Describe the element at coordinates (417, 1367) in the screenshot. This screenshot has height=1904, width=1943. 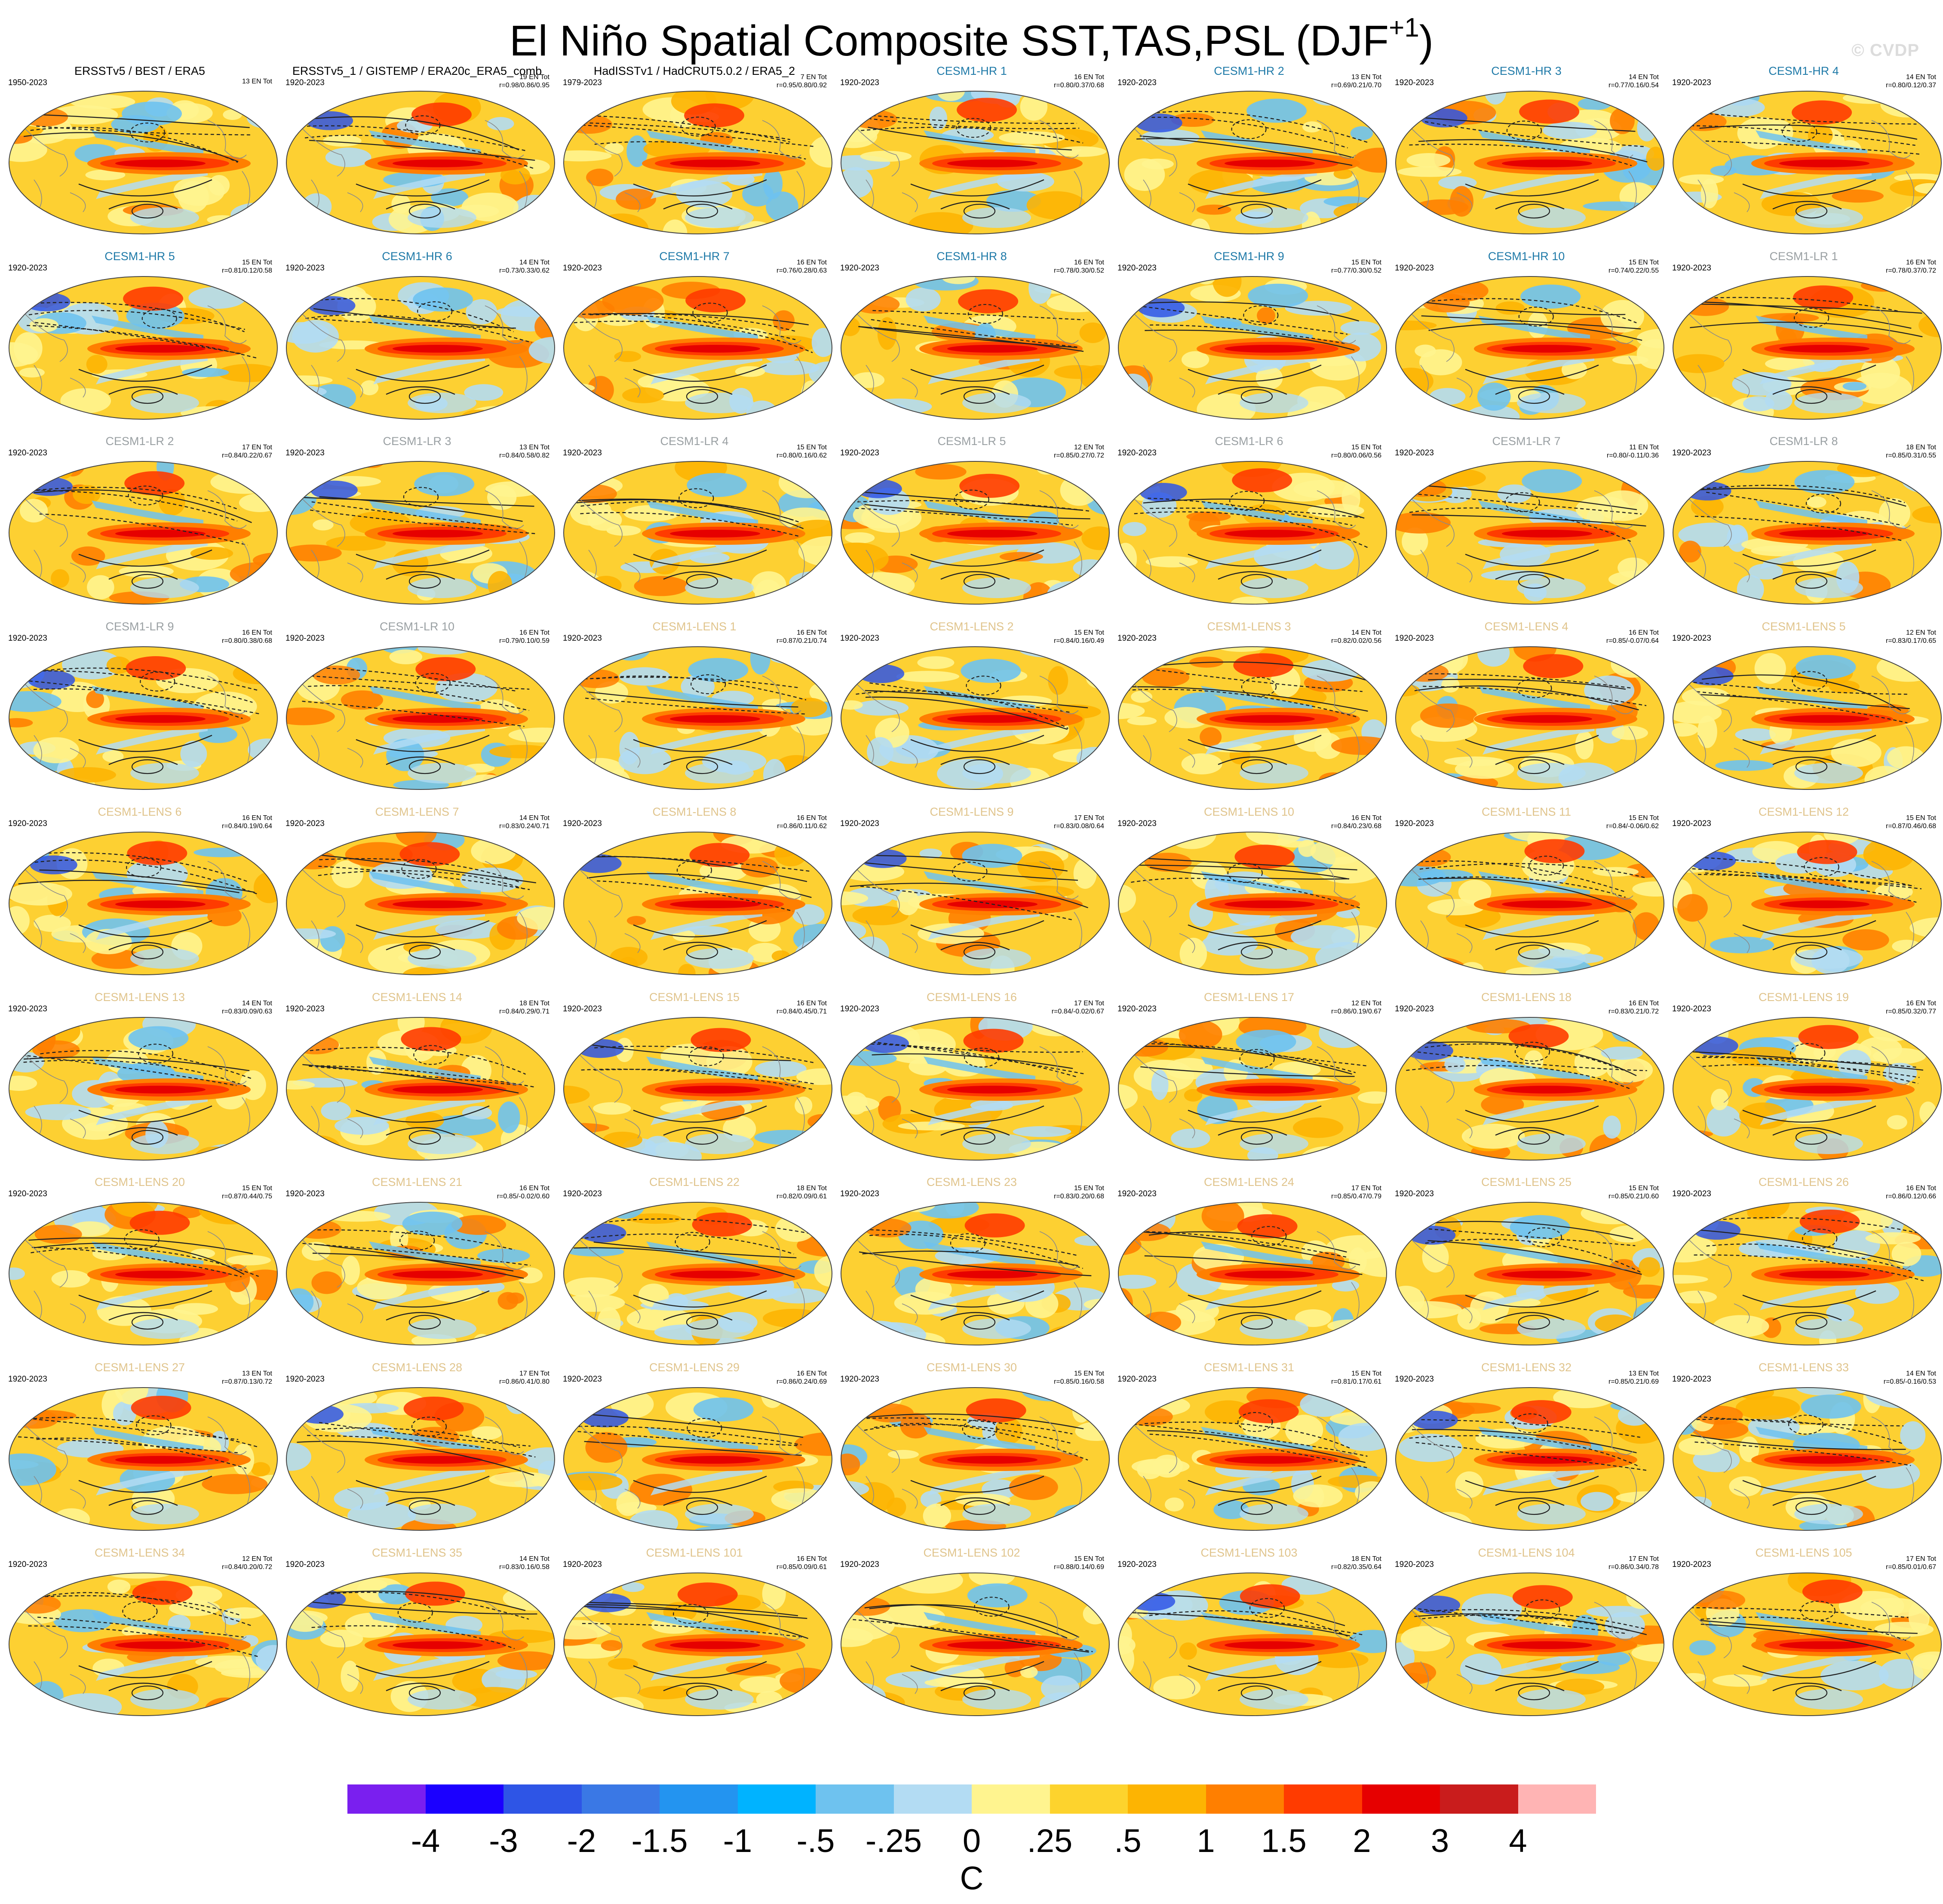
I see `panel-title: CESM1-LENS 28` at that location.